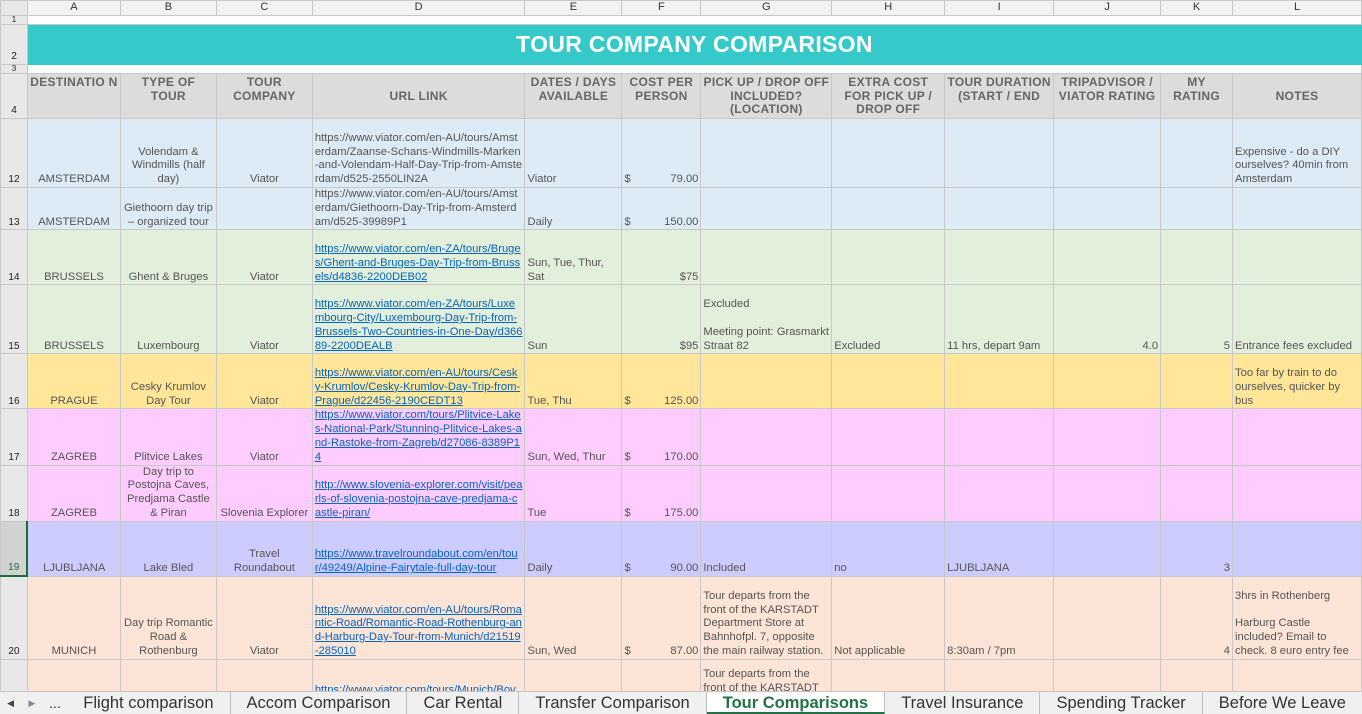 The height and width of the screenshot is (714, 1362). Describe the element at coordinates (264, 548) in the screenshot. I see `cell-tour-company: Travel Roundabout` at that location.